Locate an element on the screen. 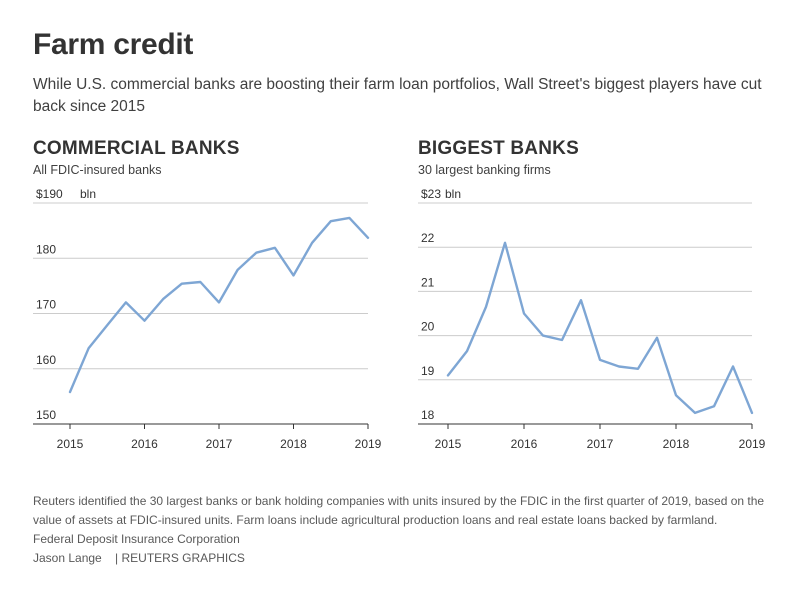 This screenshot has height=592, width=809. y-tick-label: 19 is located at coordinates (428, 371).